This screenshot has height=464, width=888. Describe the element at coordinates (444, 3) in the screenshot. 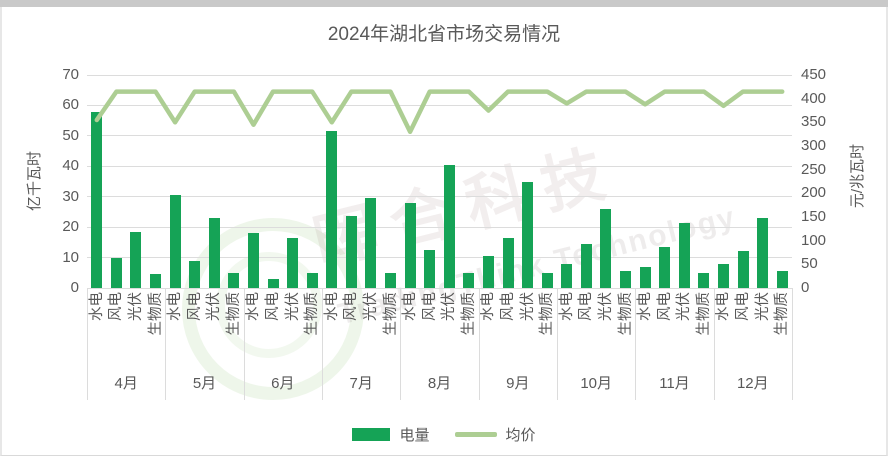

I see `window-top-strip` at that location.